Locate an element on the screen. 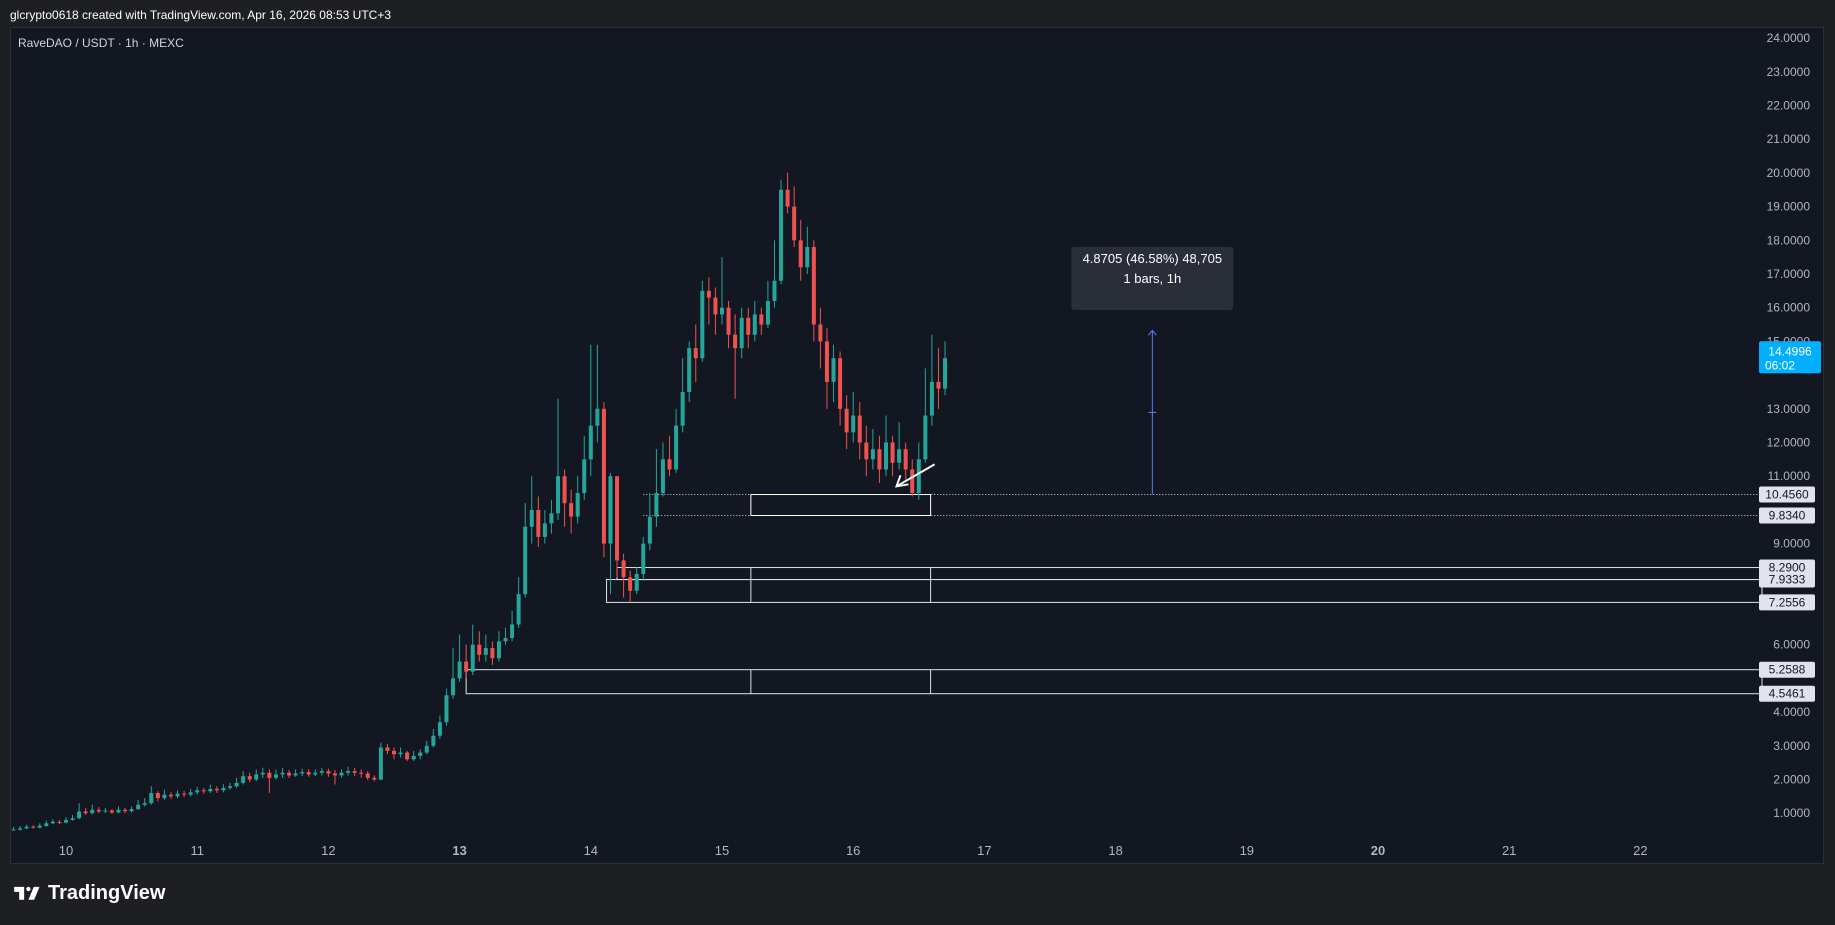 This screenshot has height=925, width=1835. price-level-tag-label: 7.9333 is located at coordinates (1787, 580).